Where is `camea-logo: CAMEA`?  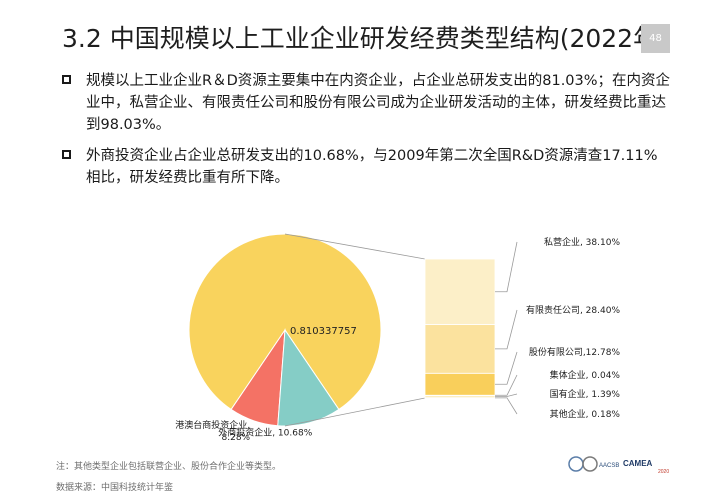
camea-logo: CAMEA is located at coordinates (638, 463).